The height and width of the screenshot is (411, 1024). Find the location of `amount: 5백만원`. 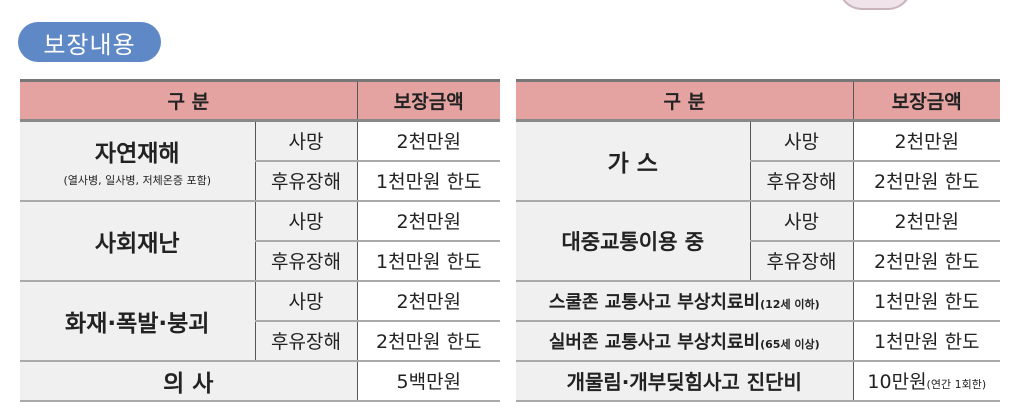

amount: 5백만원 is located at coordinates (429, 381).